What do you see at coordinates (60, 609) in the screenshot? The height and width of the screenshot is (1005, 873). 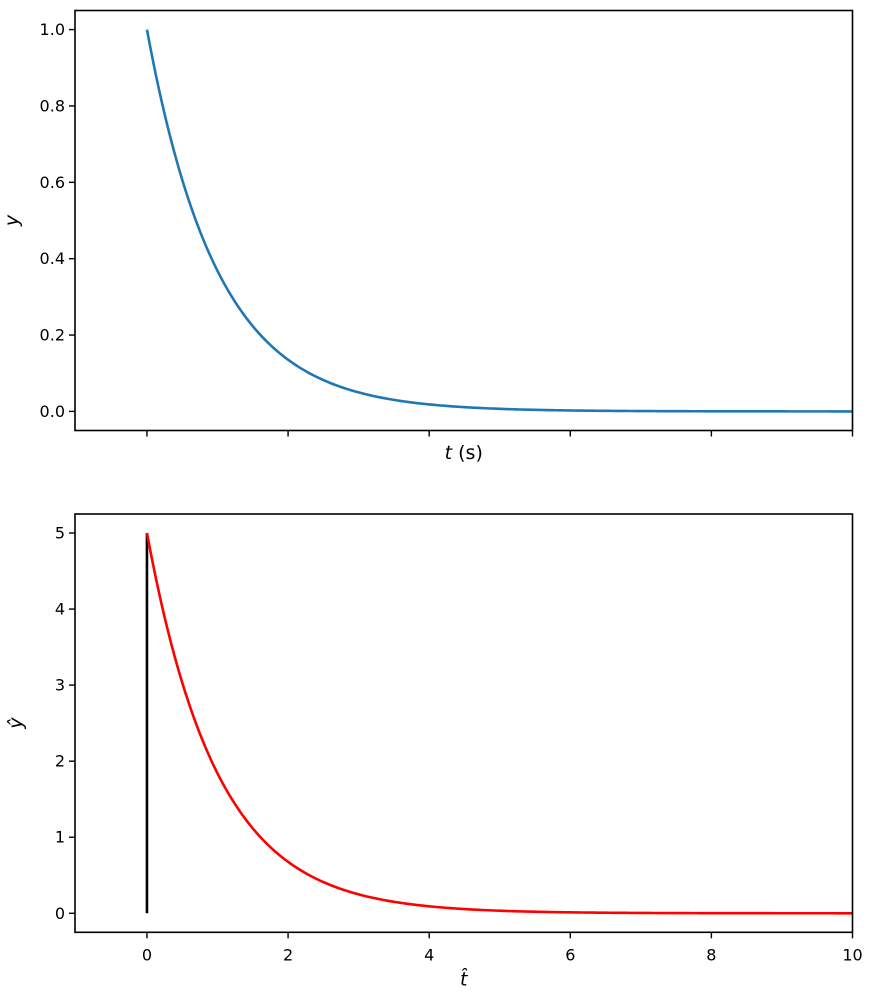 I see `y-tick-label: 4` at bounding box center [60, 609].